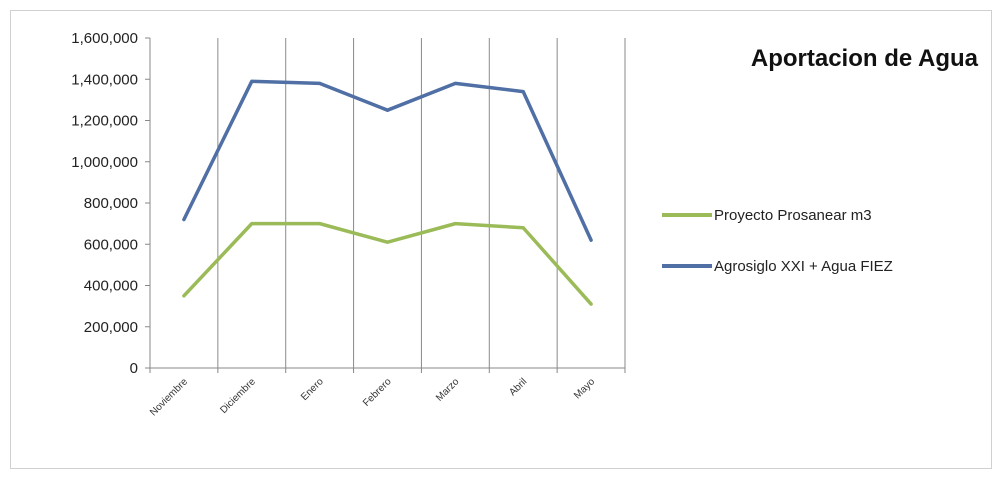 The height and width of the screenshot is (479, 1002). Describe the element at coordinates (111, 203) in the screenshot. I see `y-tick-label: 800,000` at that location.